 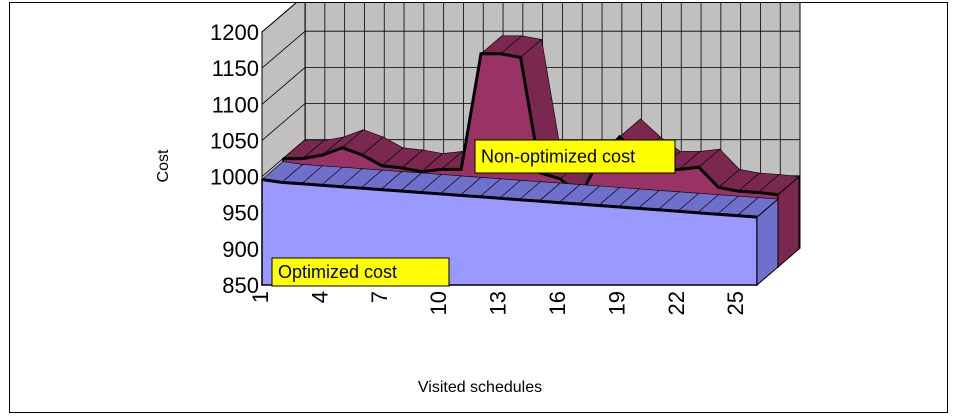 I want to click on y-tick-labels: 850 900 950 1000 1050 1100 1150 1200, so click(x=234, y=159).